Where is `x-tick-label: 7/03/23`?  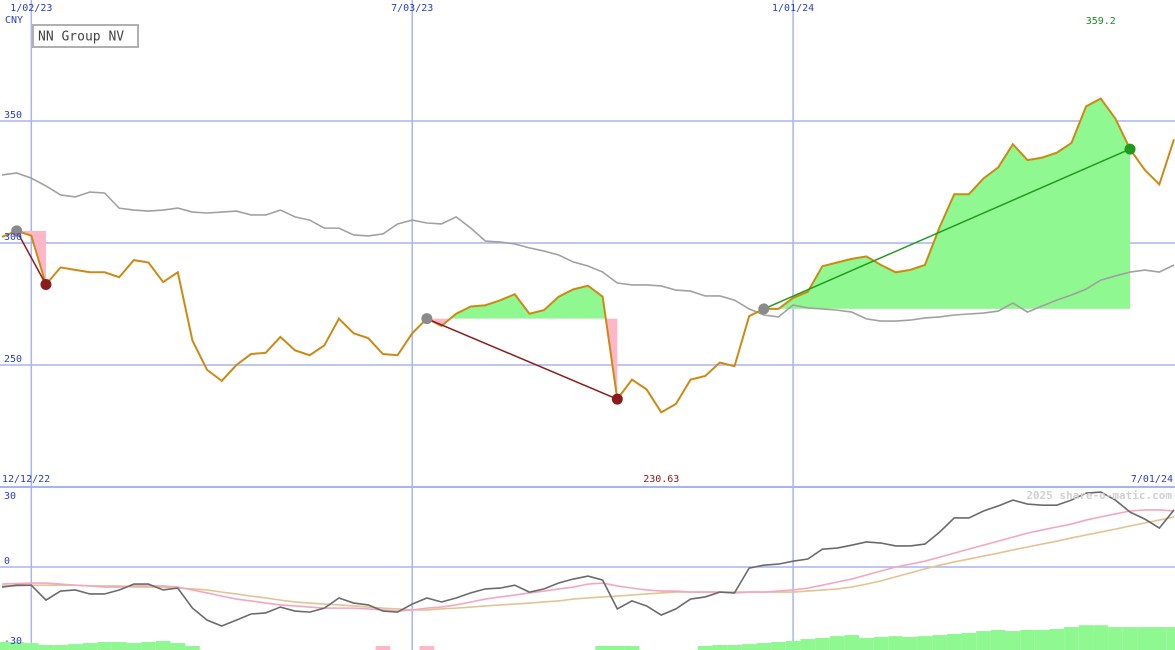 x-tick-label: 7/03/23 is located at coordinates (412, 8).